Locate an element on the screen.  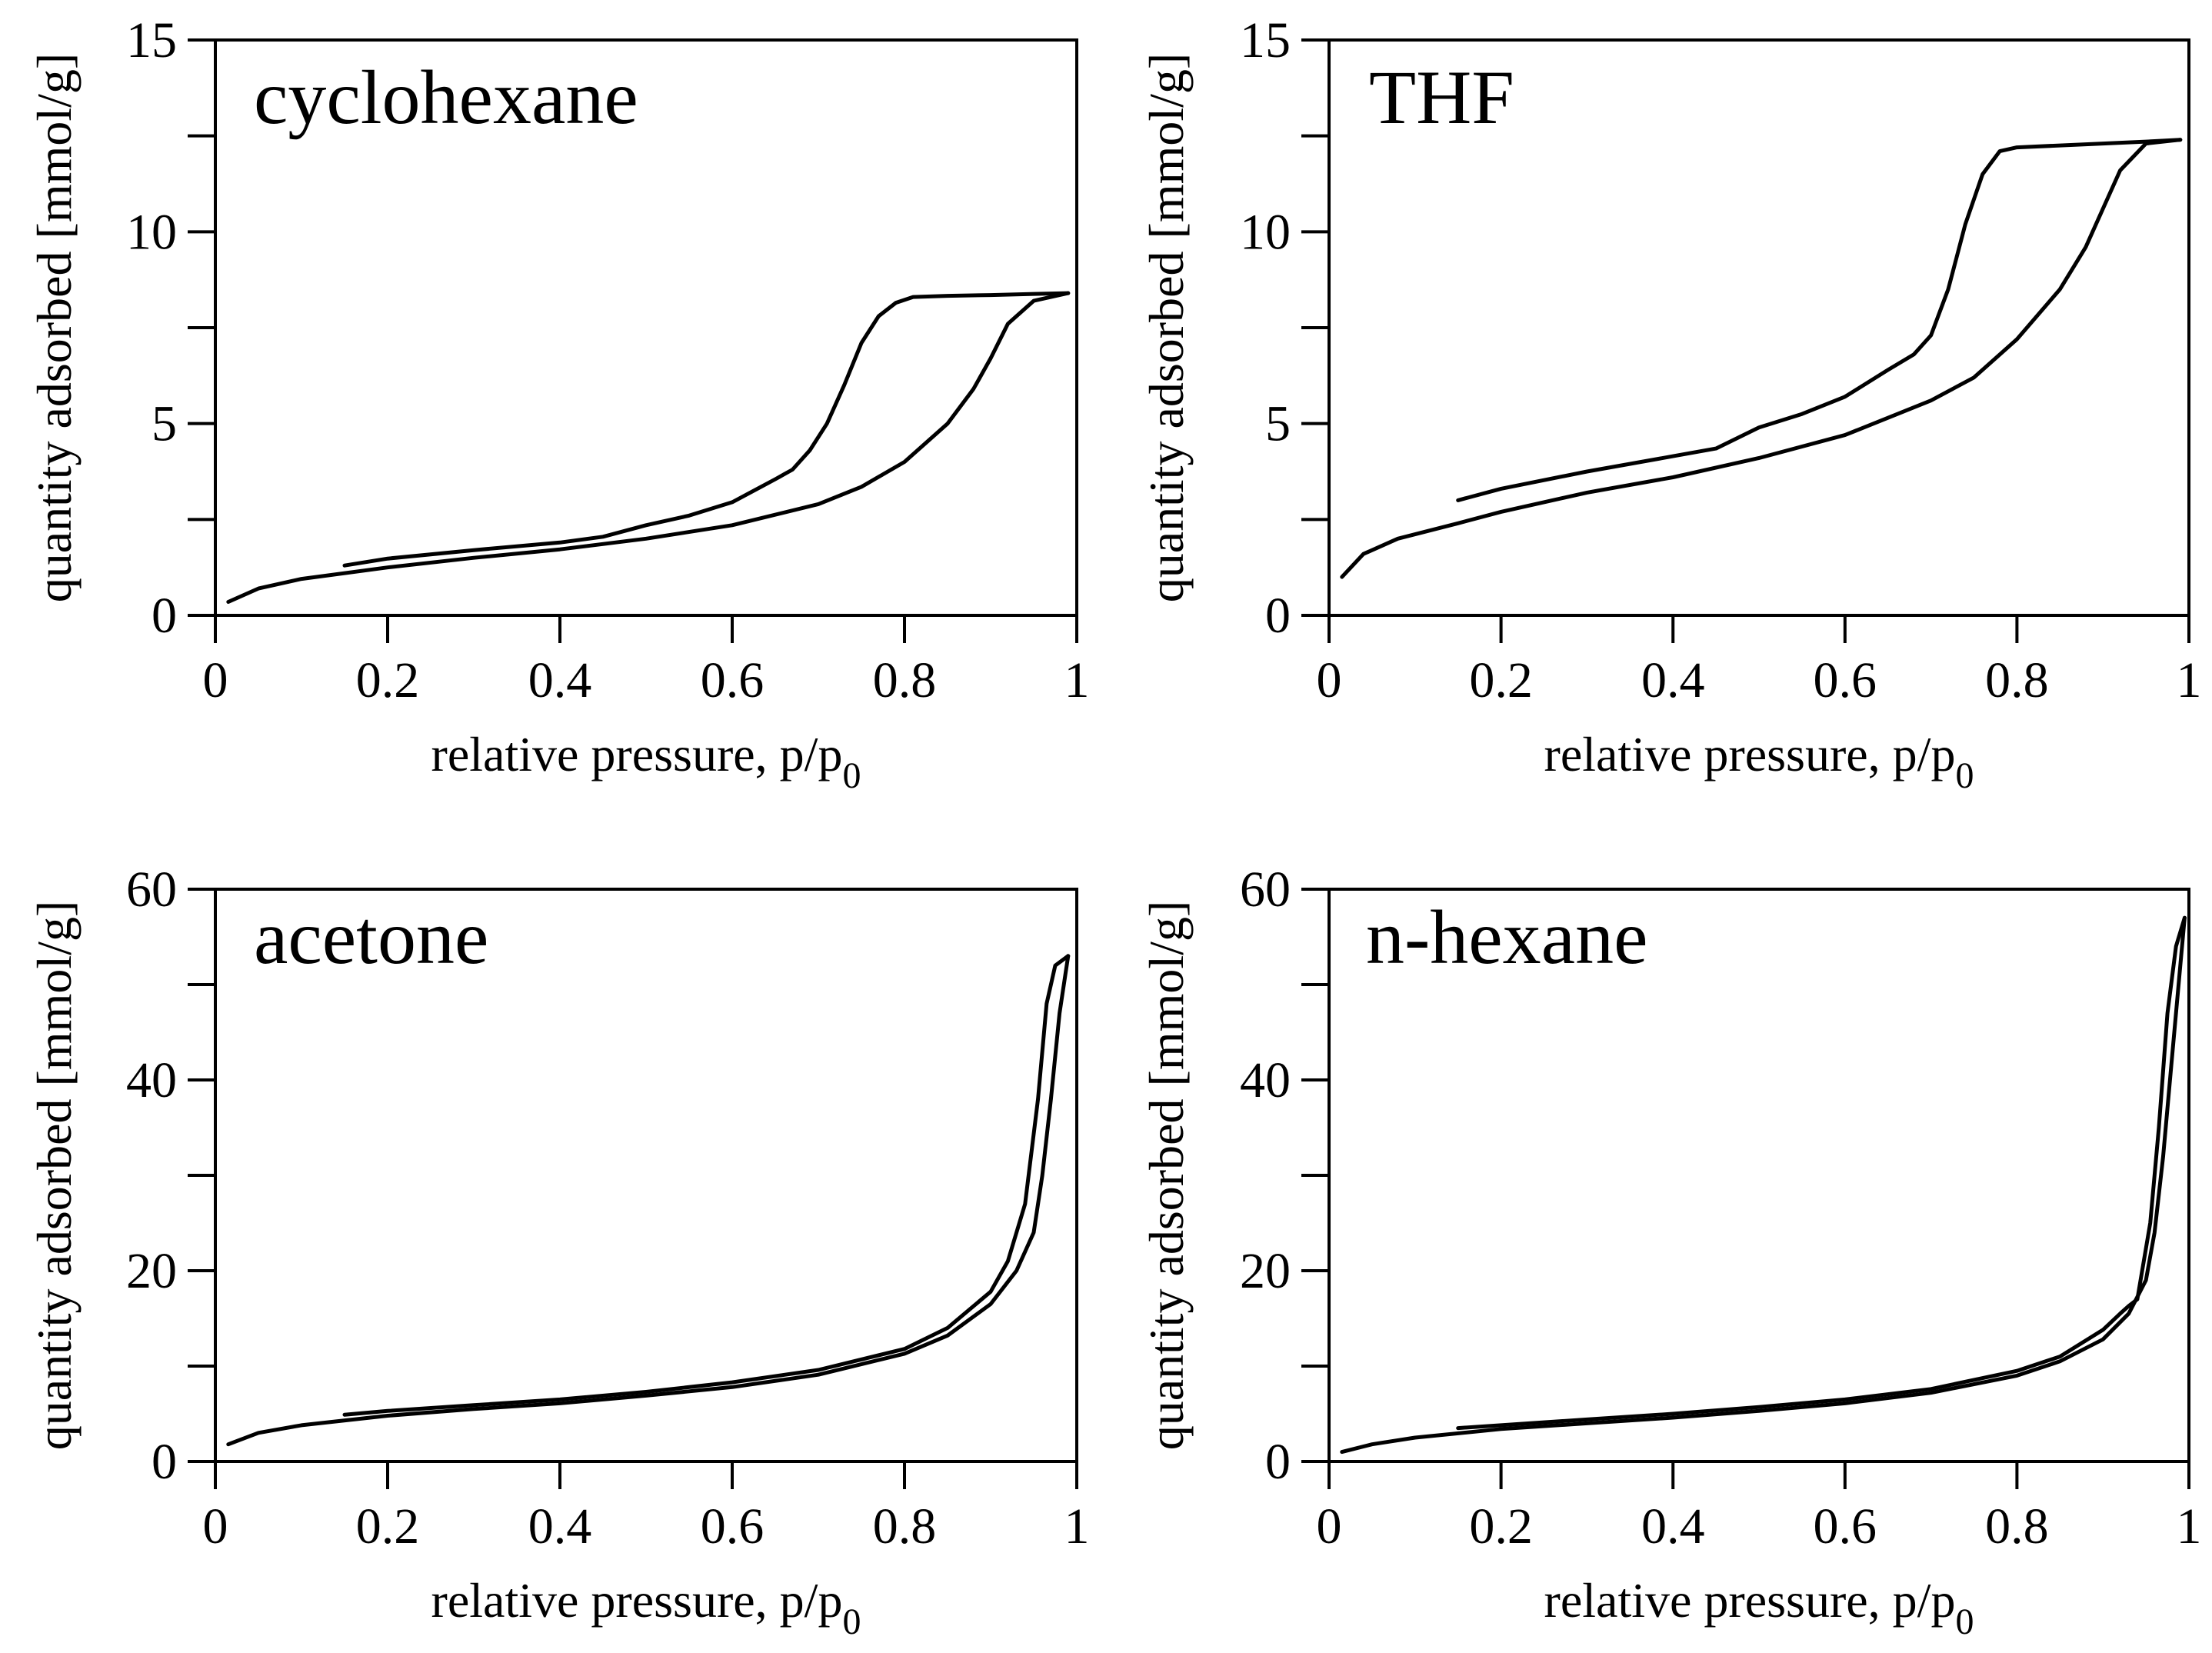
panel-title: THF is located at coordinates (1442, 97).